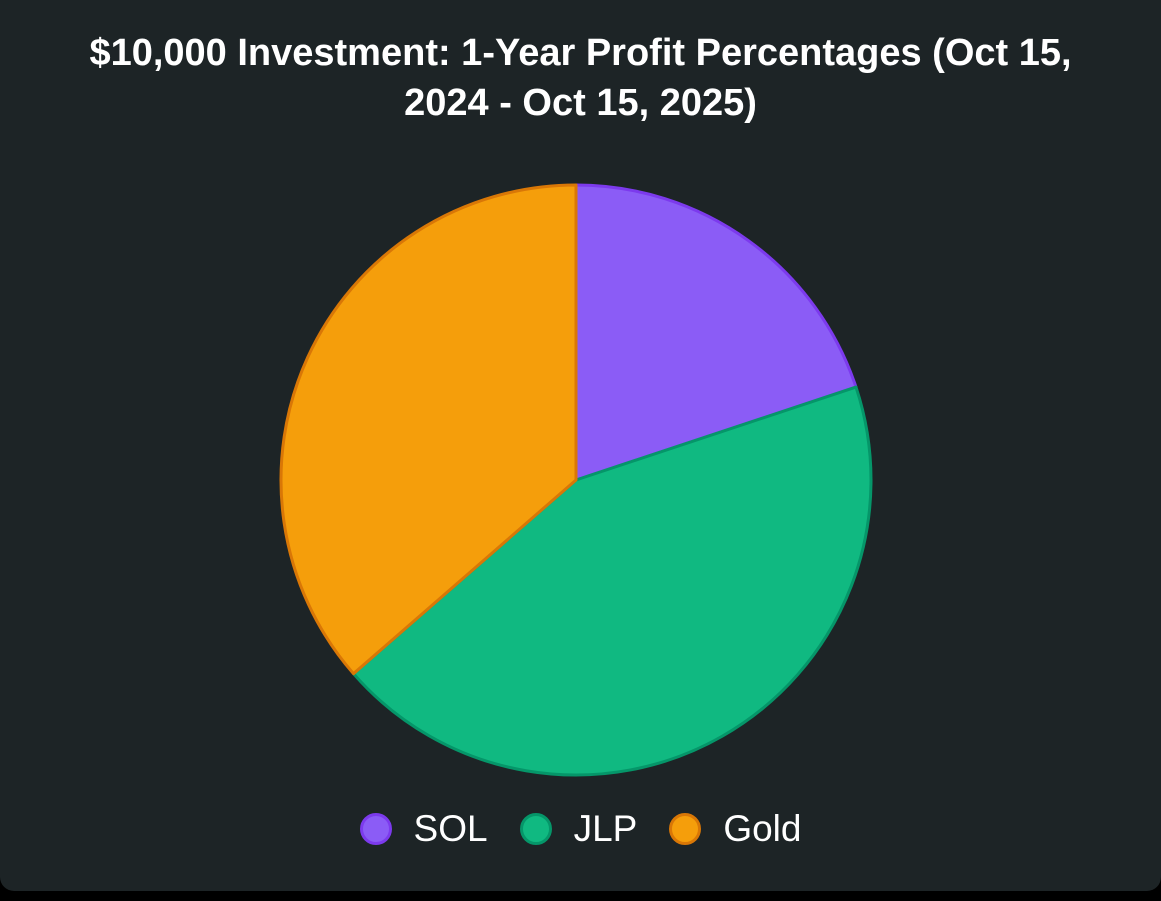 Image resolution: width=1161 pixels, height=901 pixels. What do you see at coordinates (535, 829) in the screenshot?
I see `legend-swatch-jlp` at bounding box center [535, 829].